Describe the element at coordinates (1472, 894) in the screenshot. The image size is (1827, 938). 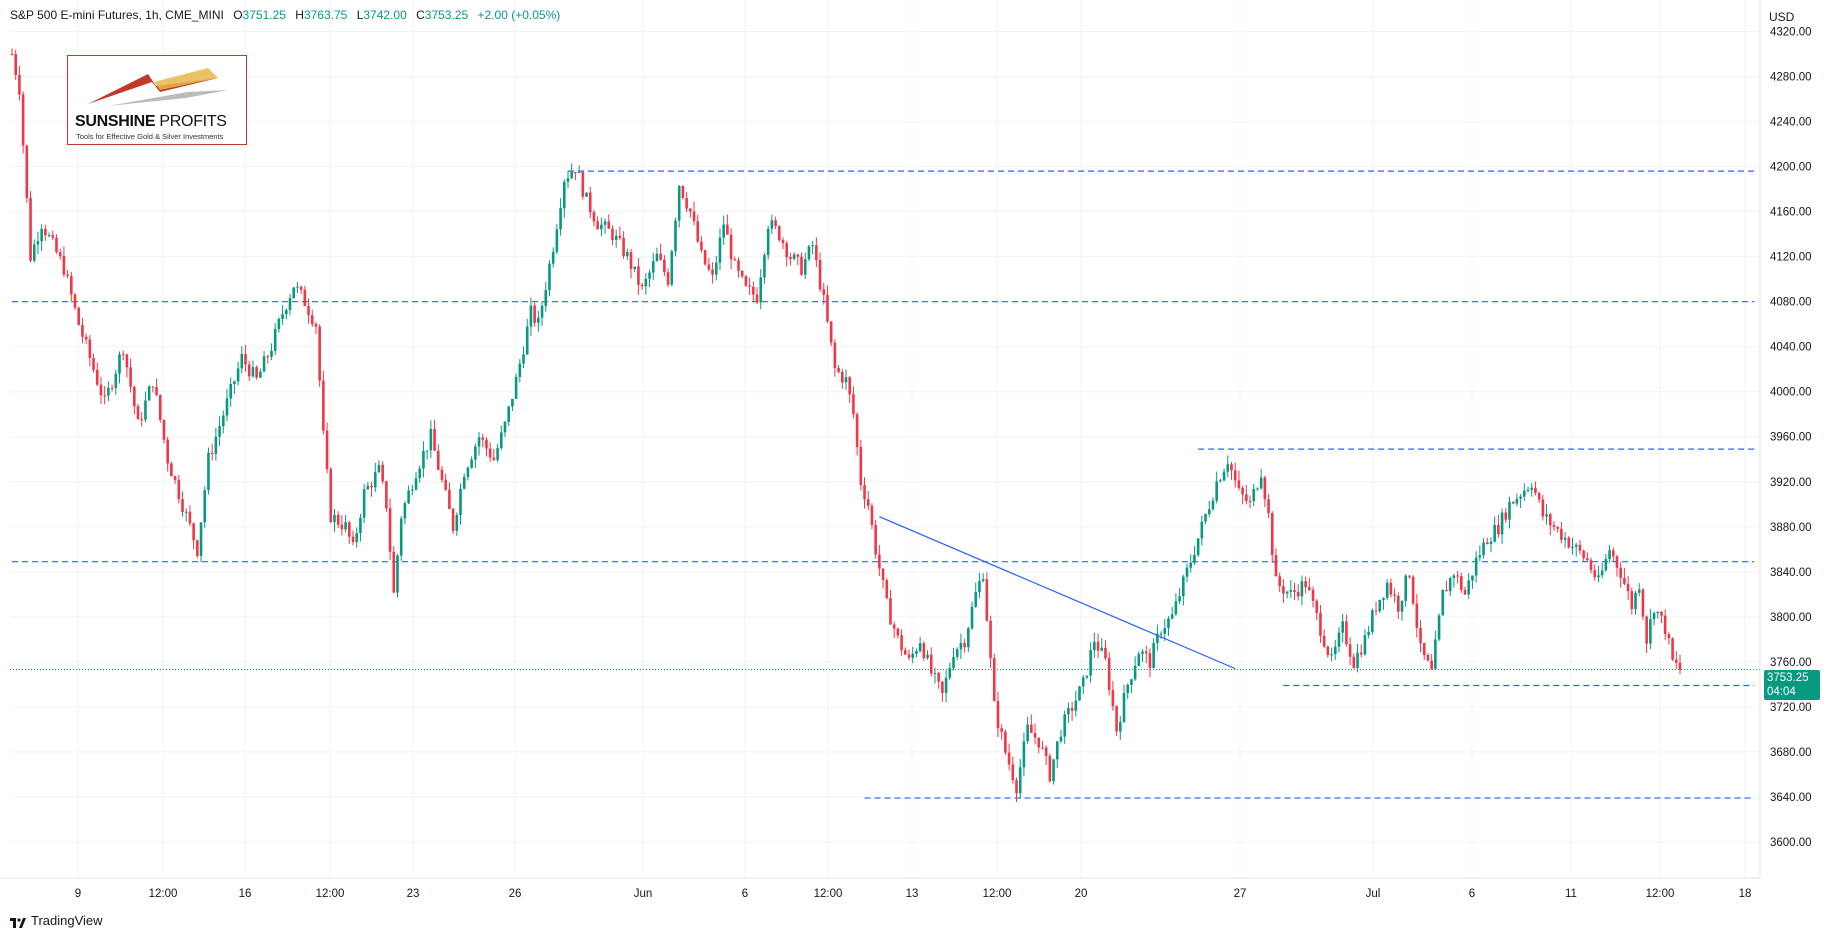
I see `x-tick-label: 6` at that location.